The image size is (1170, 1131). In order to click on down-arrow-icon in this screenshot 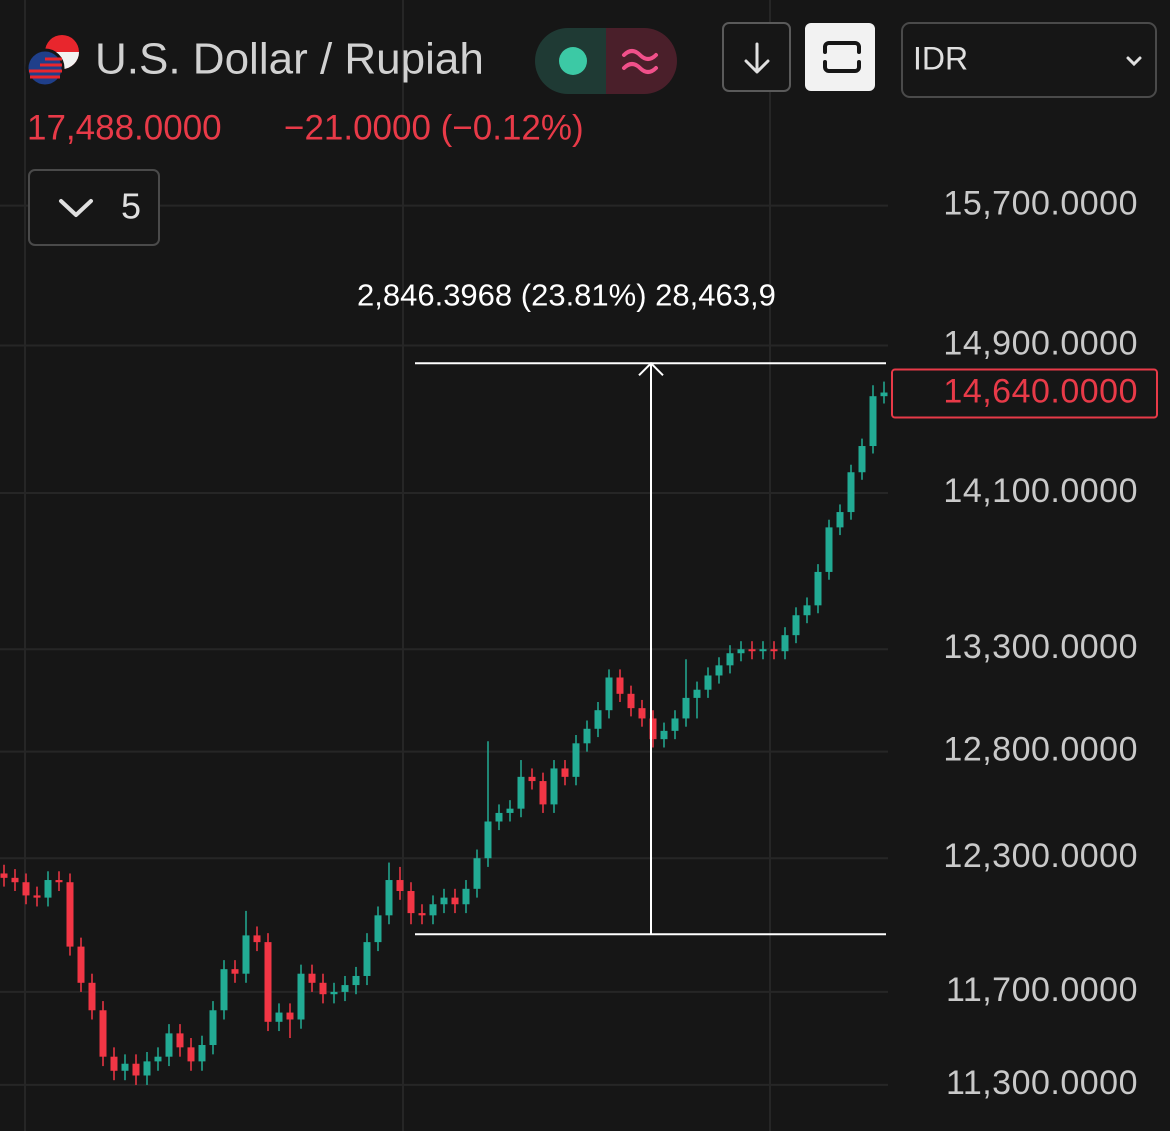, I will do `click(757, 58)`.